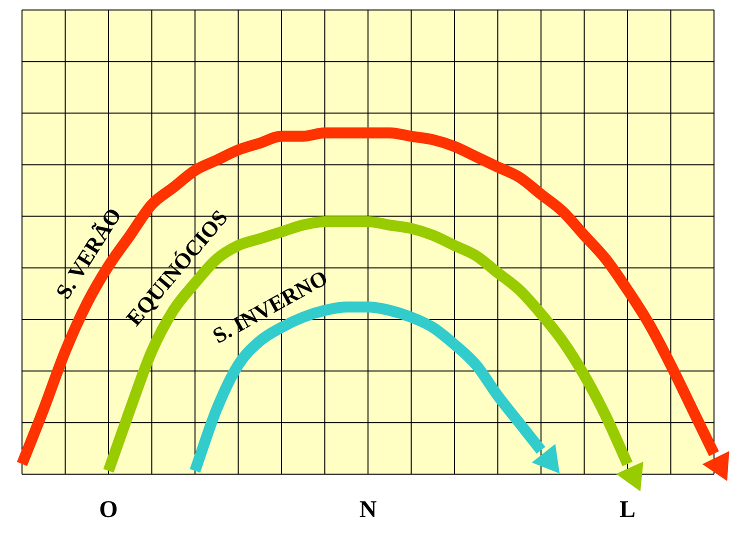 This screenshot has height=551, width=736. Describe the element at coordinates (627, 509) in the screenshot. I see `x-tick-label: L` at that location.